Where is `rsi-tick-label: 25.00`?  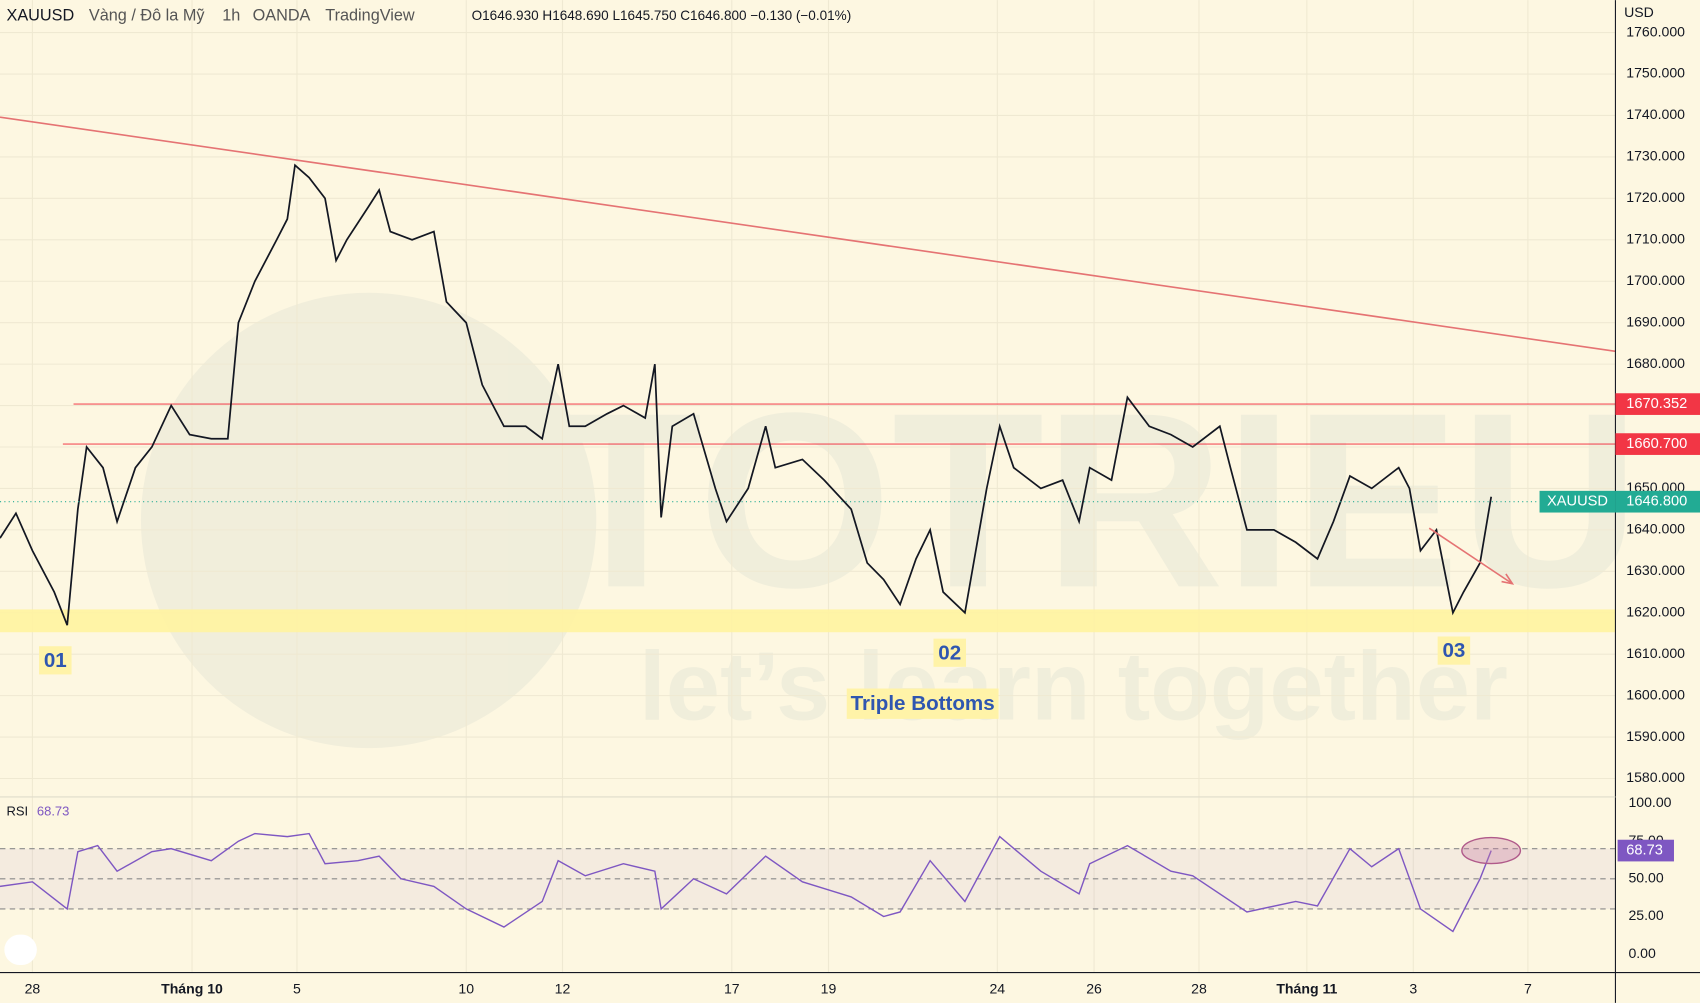
rsi-tick-label: 25.00 is located at coordinates (1645, 915).